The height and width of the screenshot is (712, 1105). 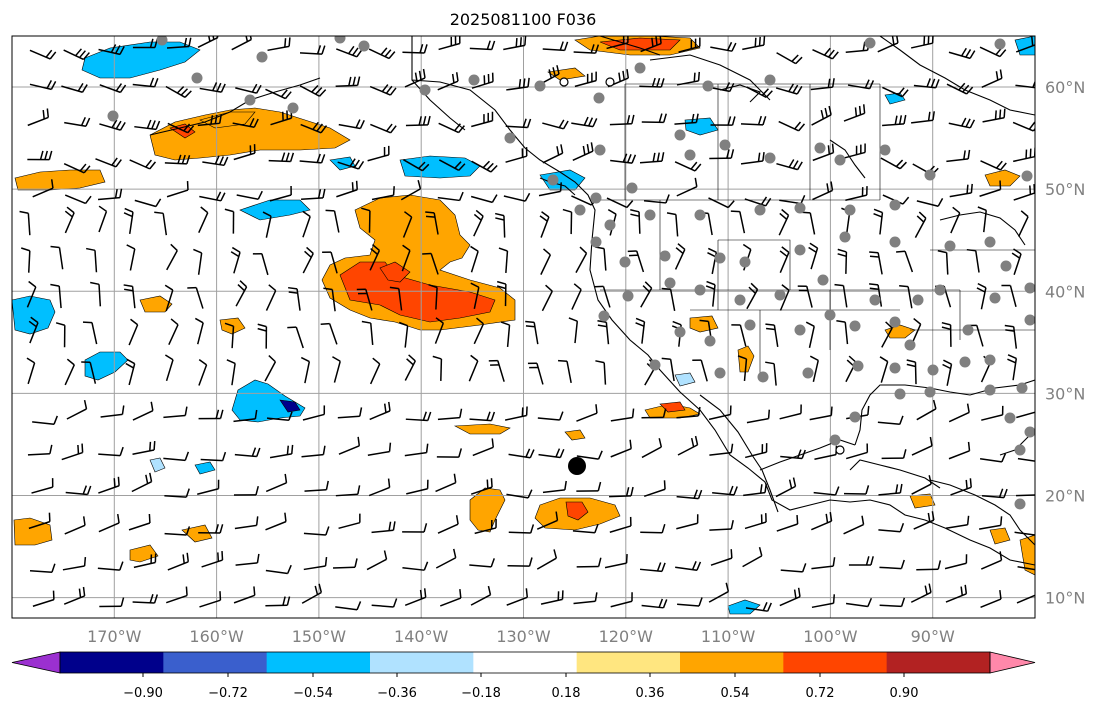 I want to click on lat-tick-label: 60°N, so click(x=1065, y=87).